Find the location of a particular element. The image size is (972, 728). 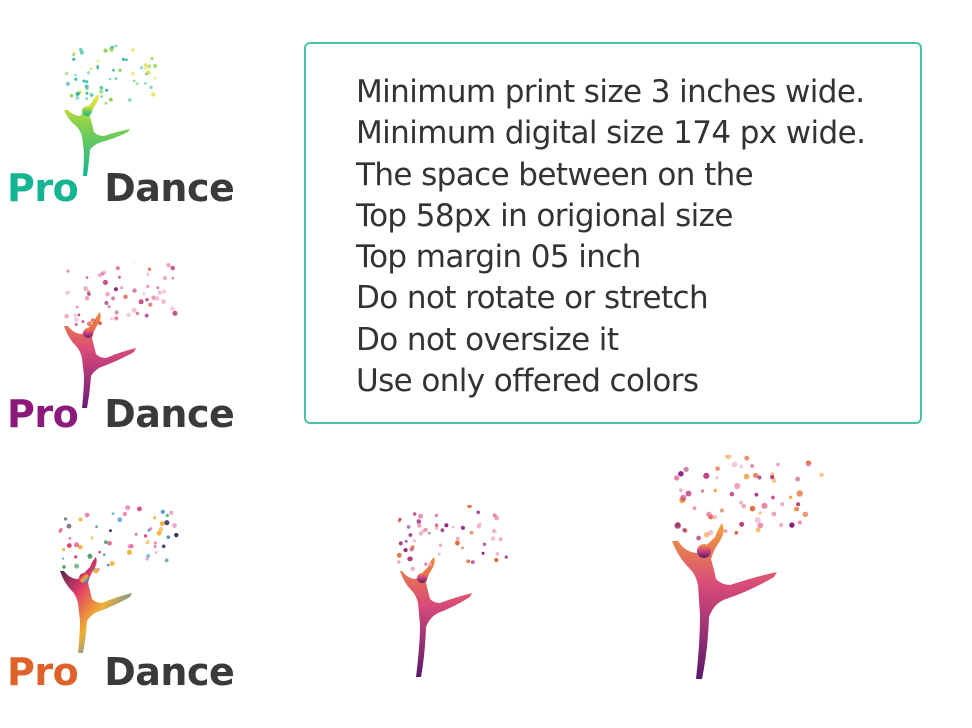

logo-teal-figure is located at coordinates (110, 110).